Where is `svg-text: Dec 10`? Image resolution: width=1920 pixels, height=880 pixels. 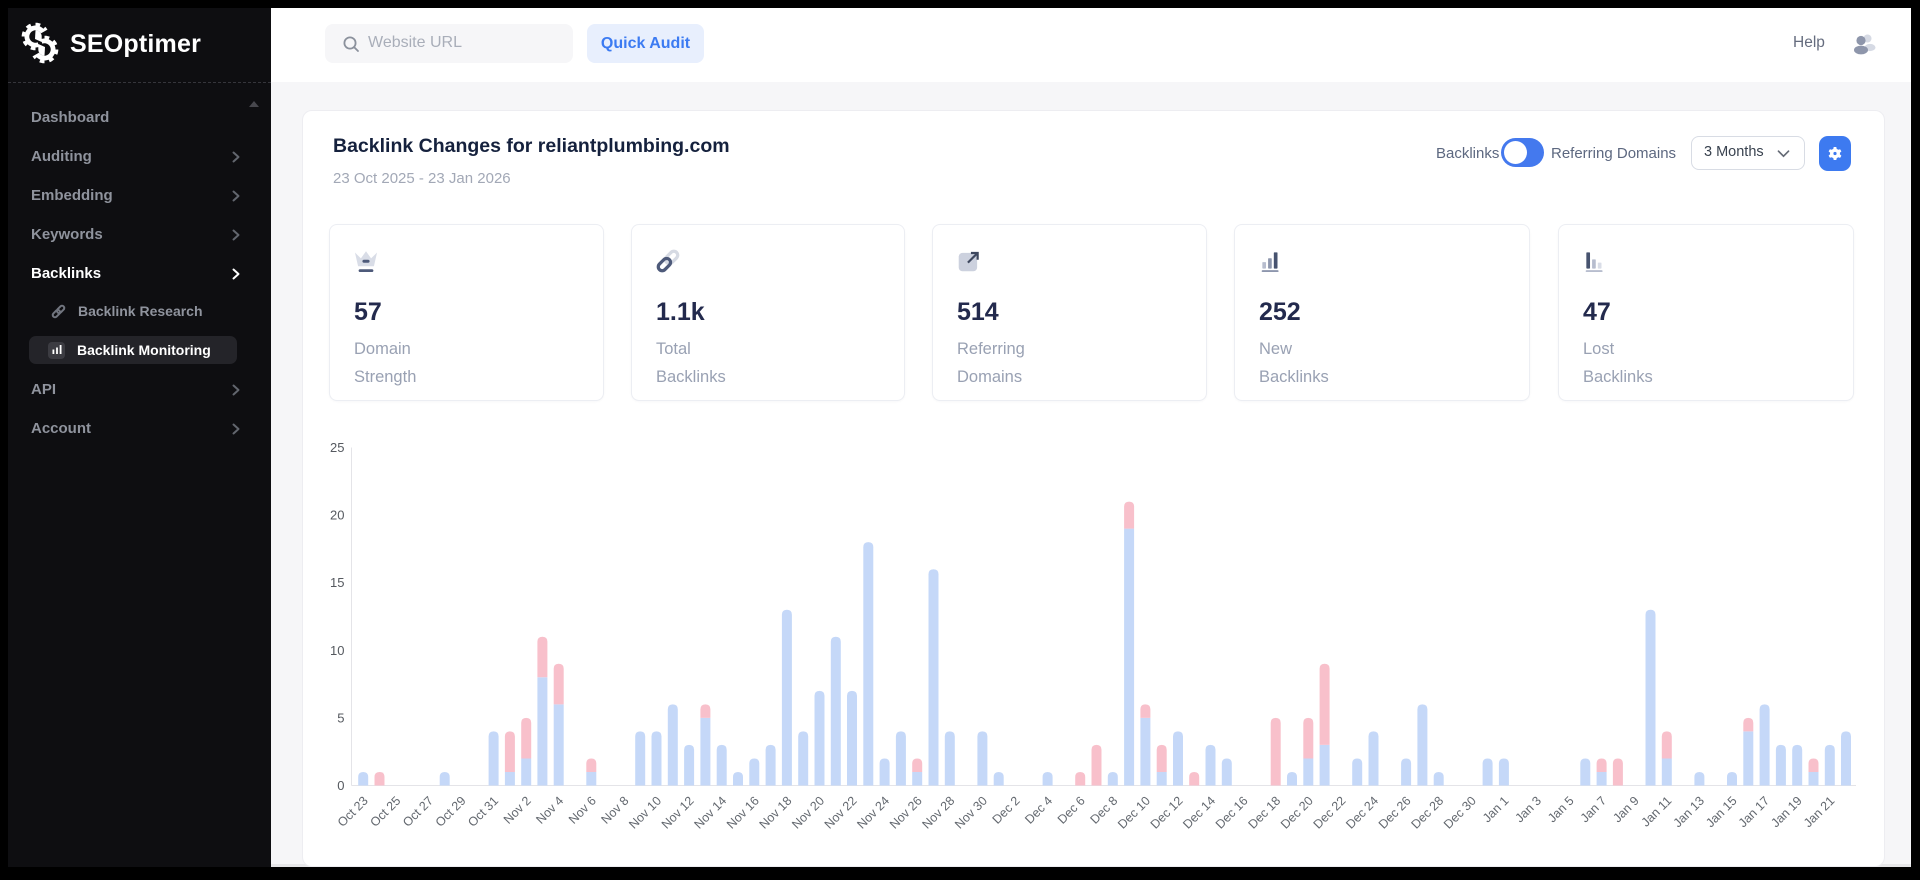 svg-text: Dec 10 is located at coordinates (1134, 813).